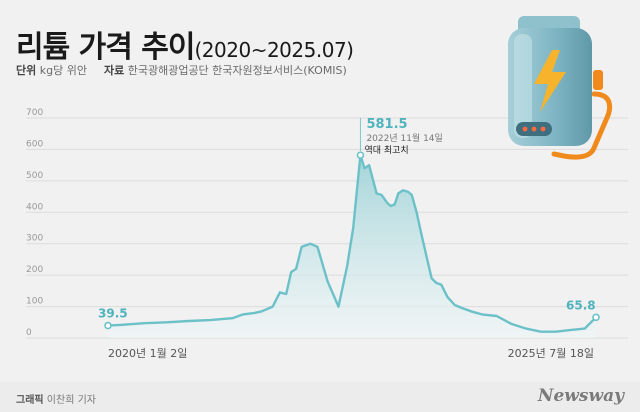 The width and height of the screenshot is (640, 412). I want to click on end-value-label: 65.8, so click(581, 305).